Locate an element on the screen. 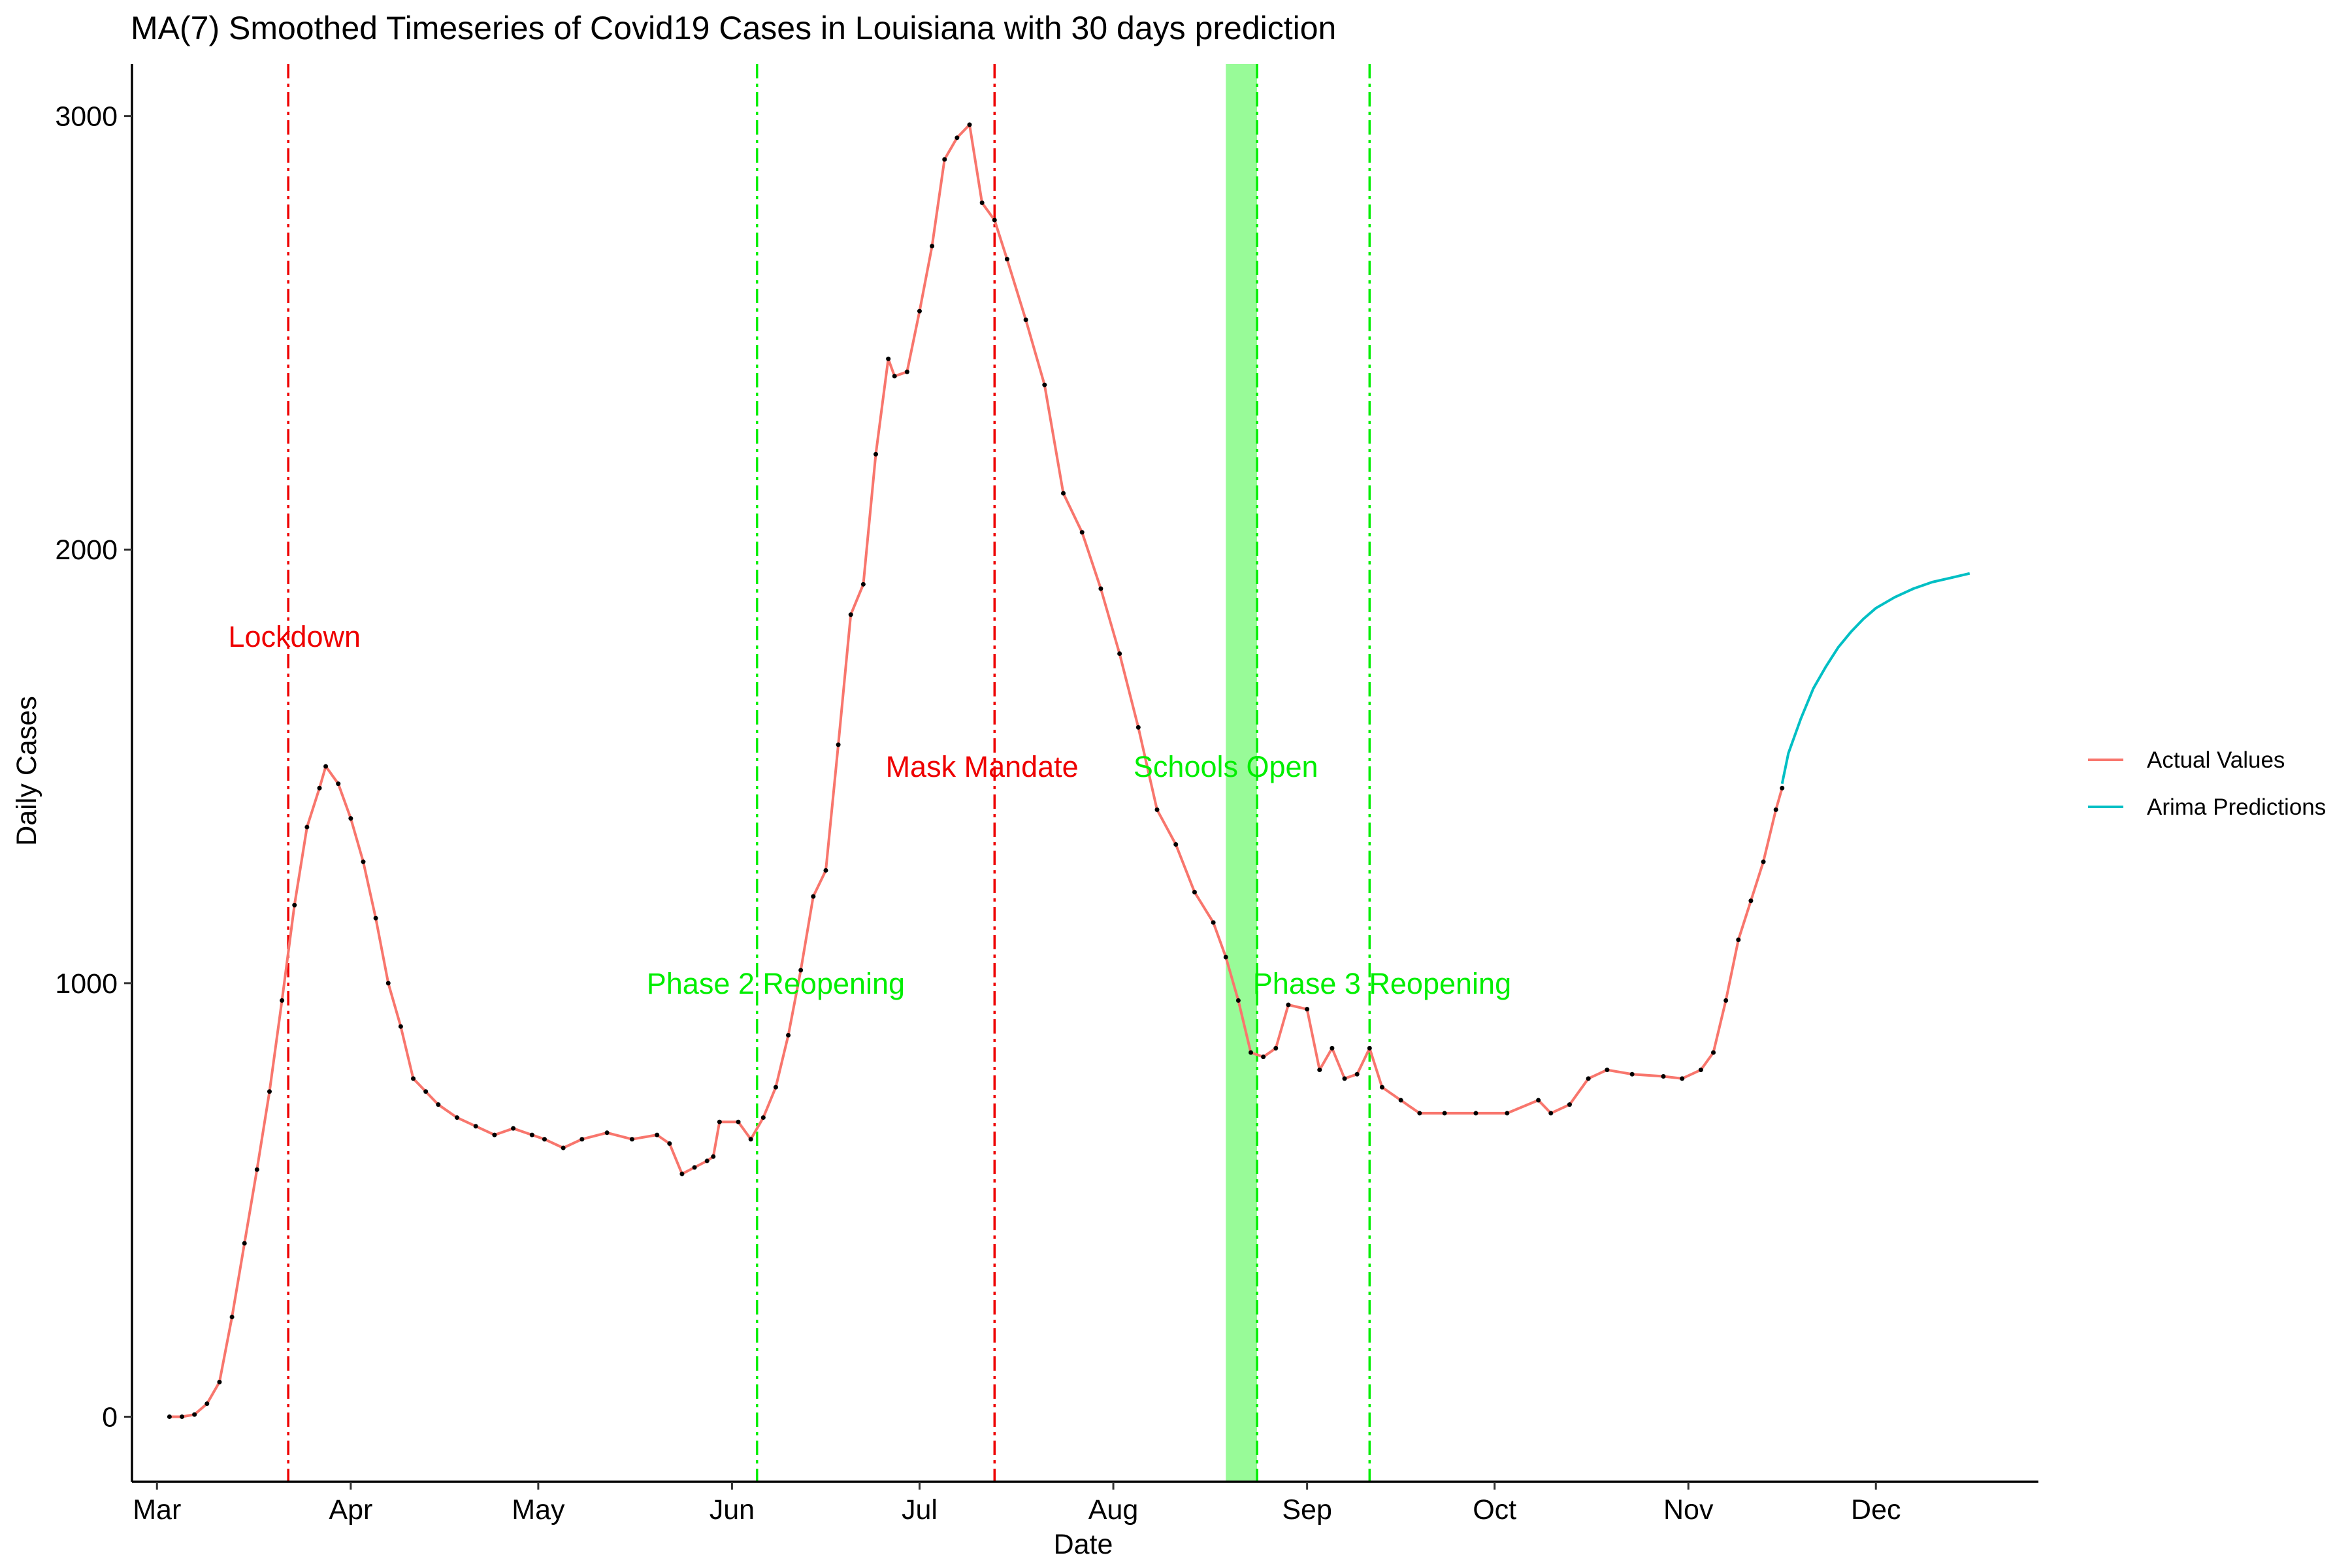 The height and width of the screenshot is (1568, 2352). x-tick-label: Jun is located at coordinates (732, 1510).